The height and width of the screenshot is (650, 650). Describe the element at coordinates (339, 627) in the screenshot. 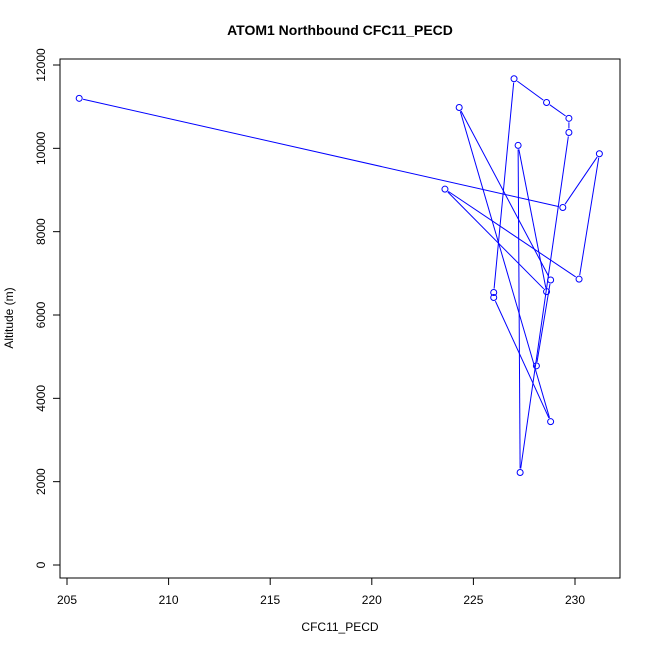

I see `x-axis-label: CFC11_PECD` at that location.